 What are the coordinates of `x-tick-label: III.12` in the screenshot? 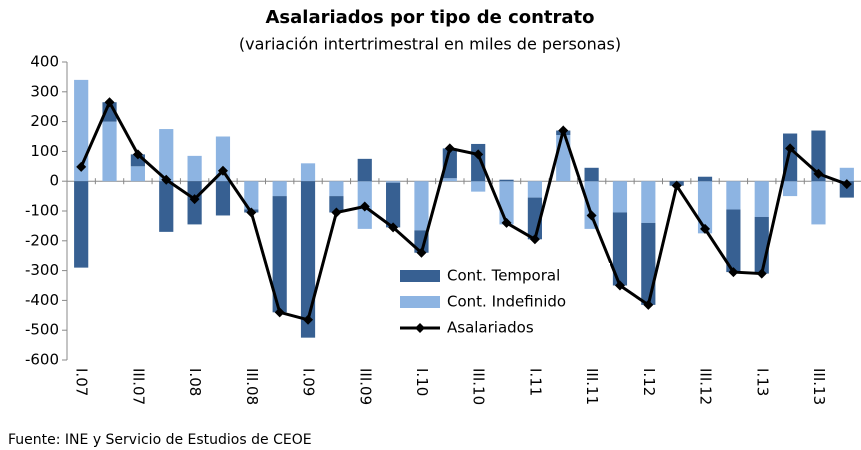 It's located at (706, 386).